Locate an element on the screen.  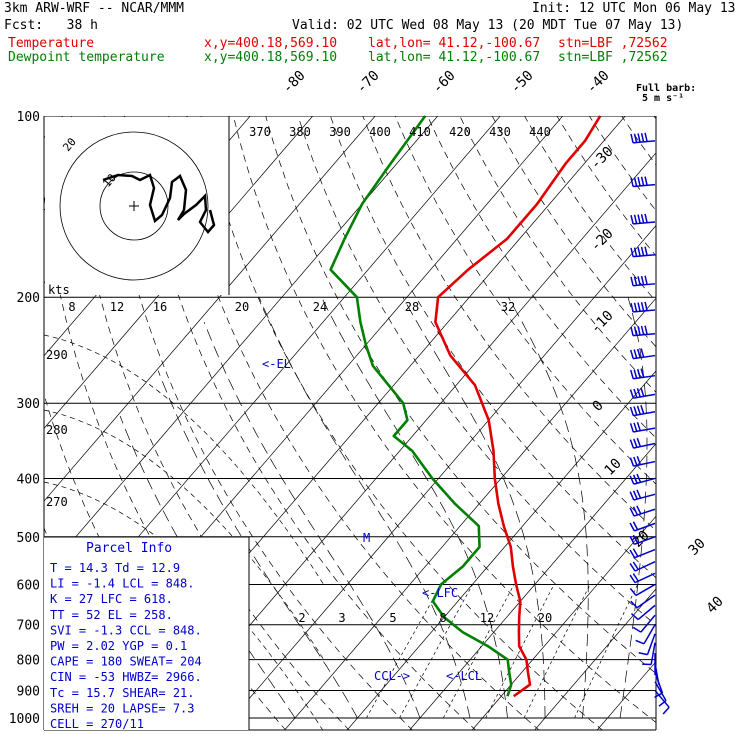
pressure-tick-label: 1000 is located at coordinates (24, 719).